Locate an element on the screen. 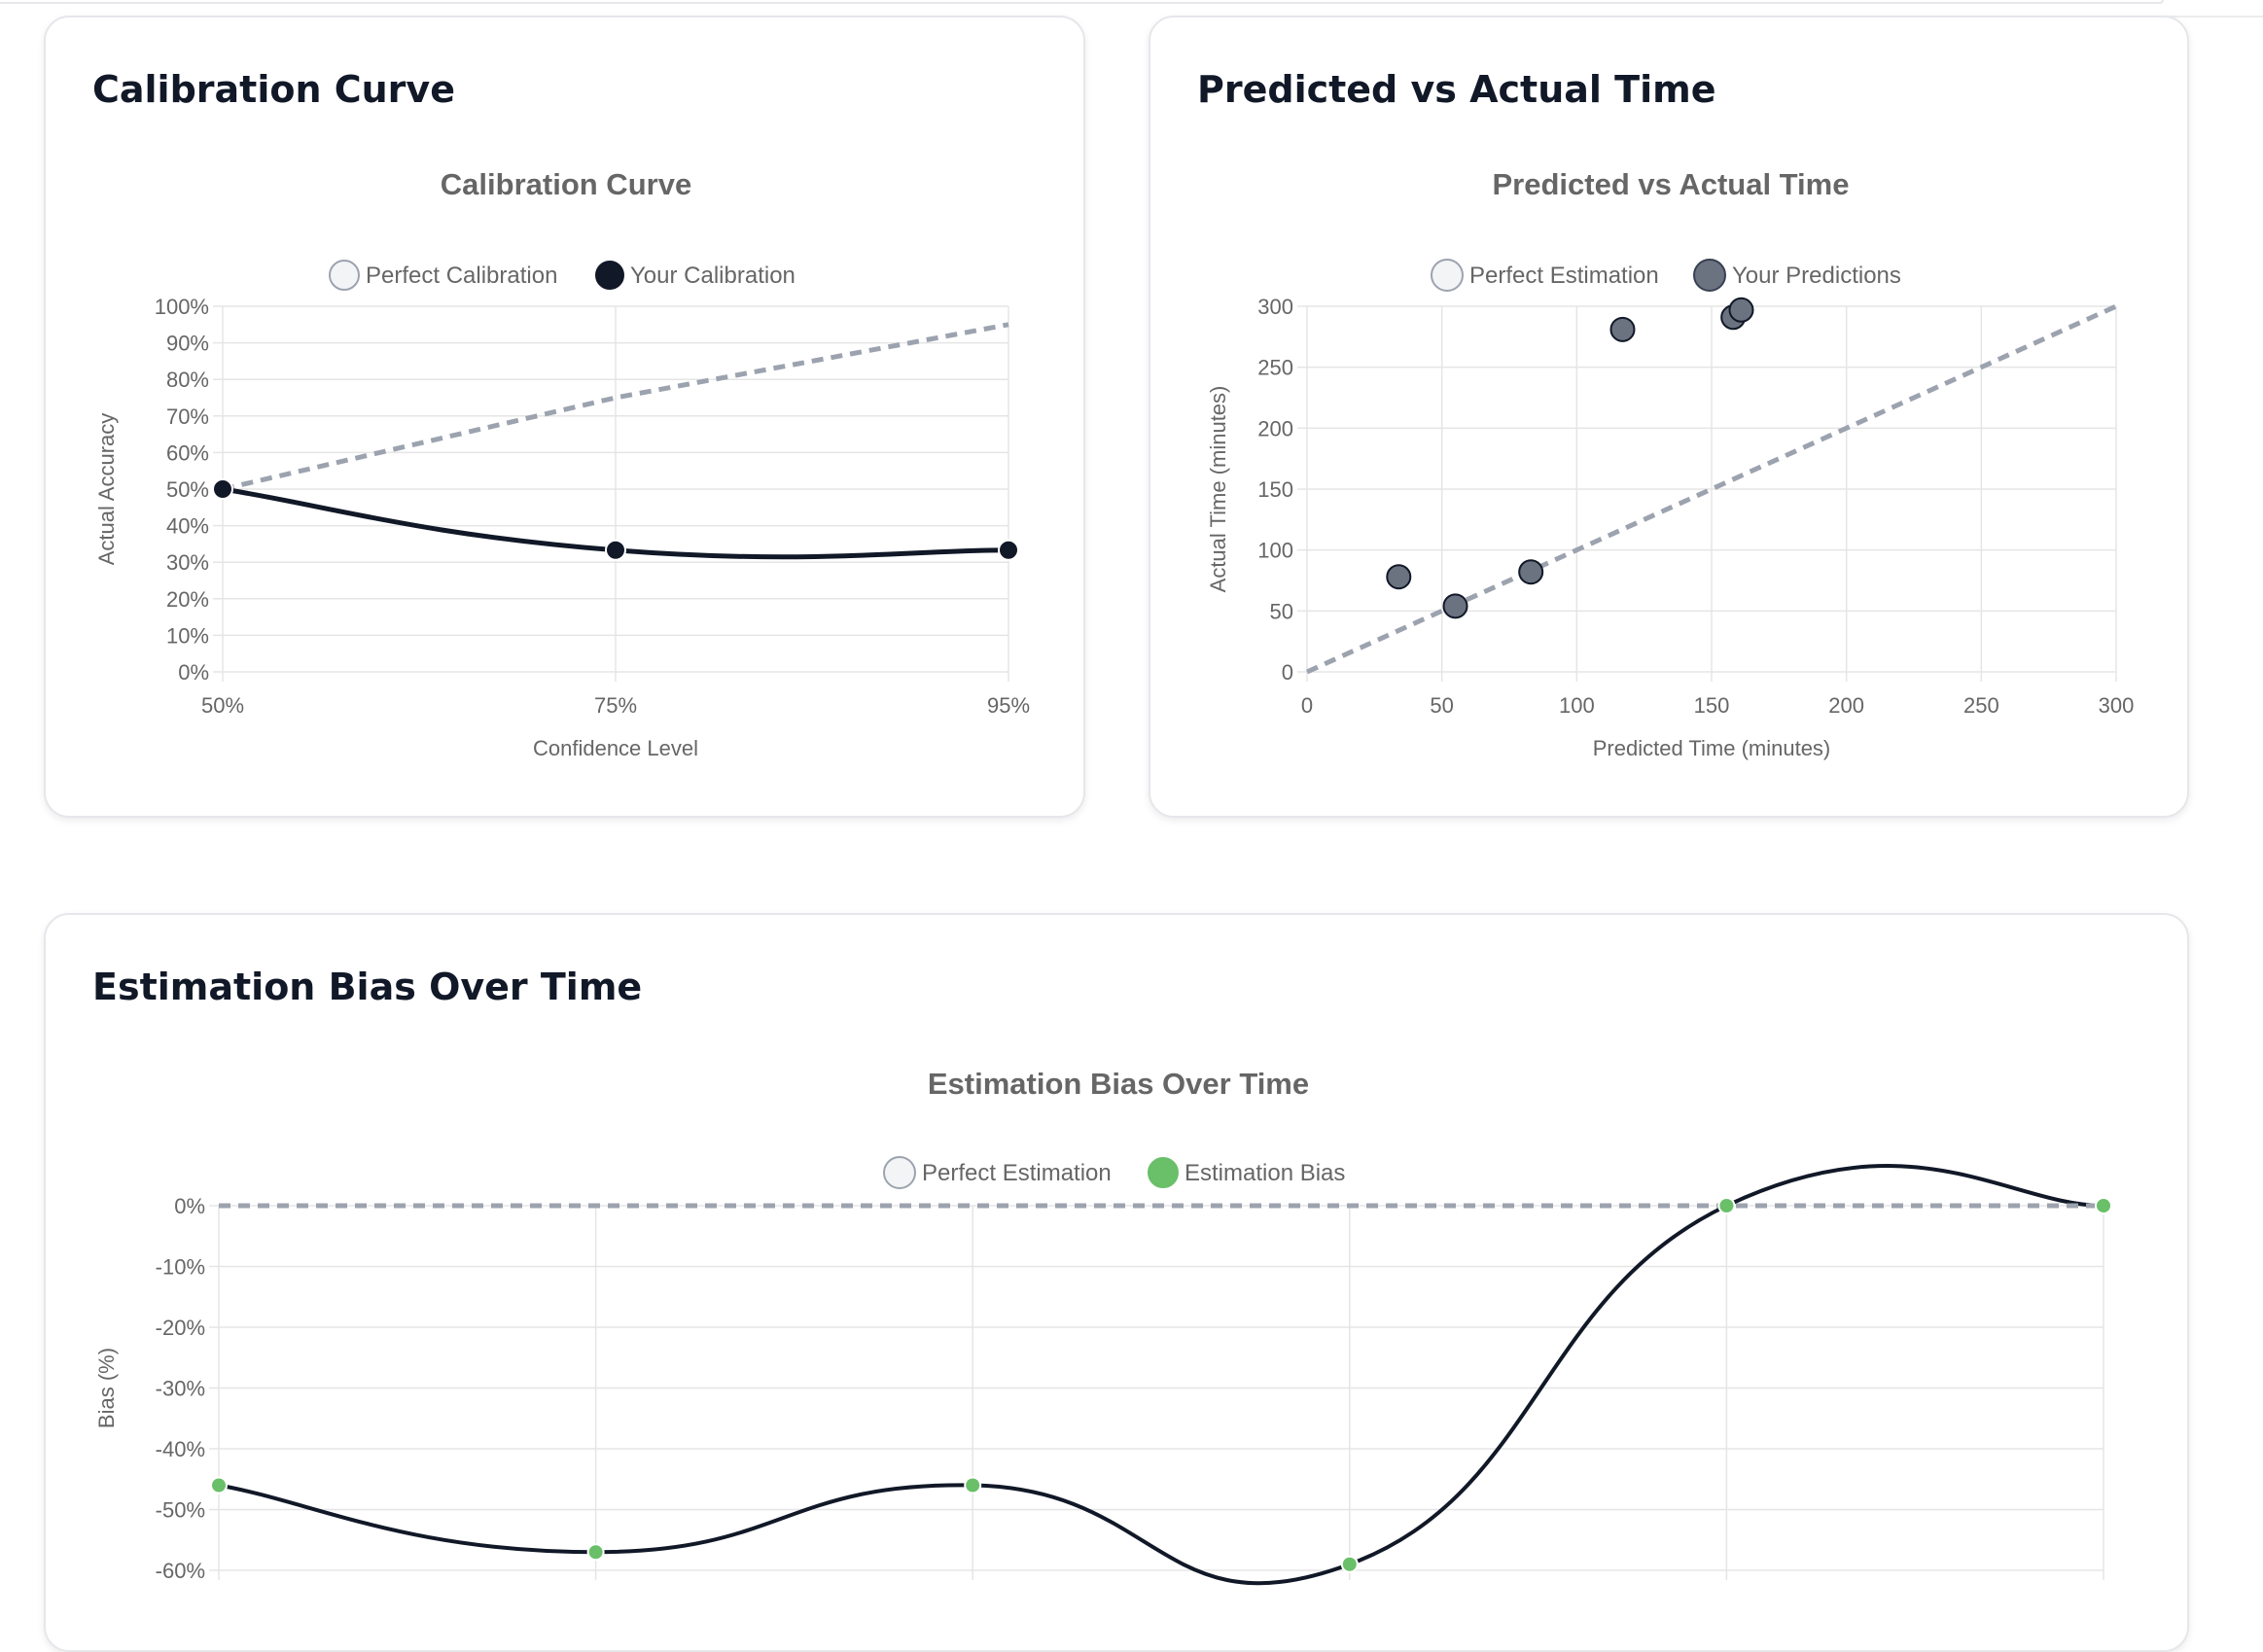 The image size is (2263, 1652). x-tick-label: 200 is located at coordinates (1846, 705).